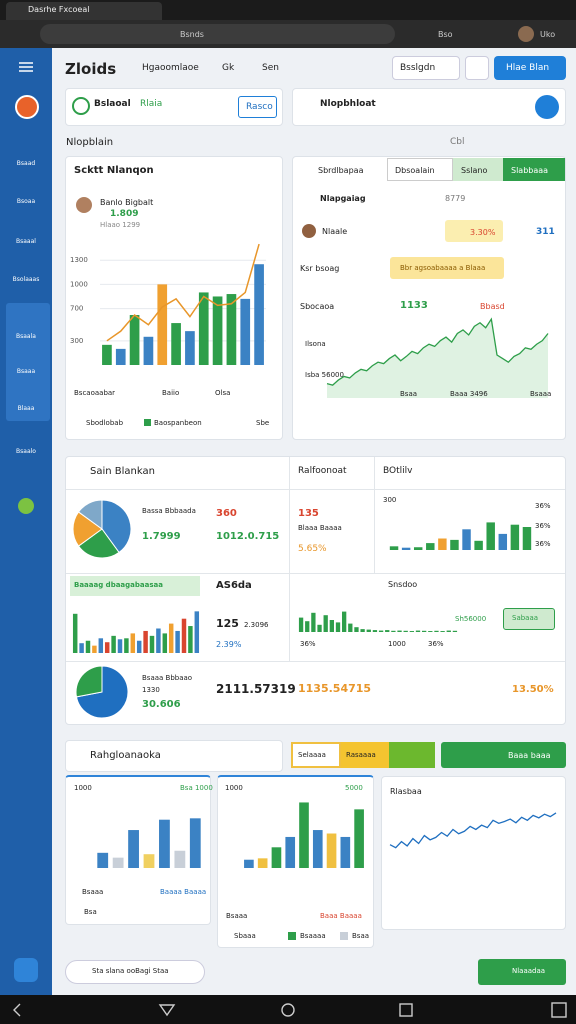 Image resolution: width=576 pixels, height=1024 pixels. Describe the element at coordinates (26, 336) in the screenshot. I see `nav-item: Bsaala` at that location.